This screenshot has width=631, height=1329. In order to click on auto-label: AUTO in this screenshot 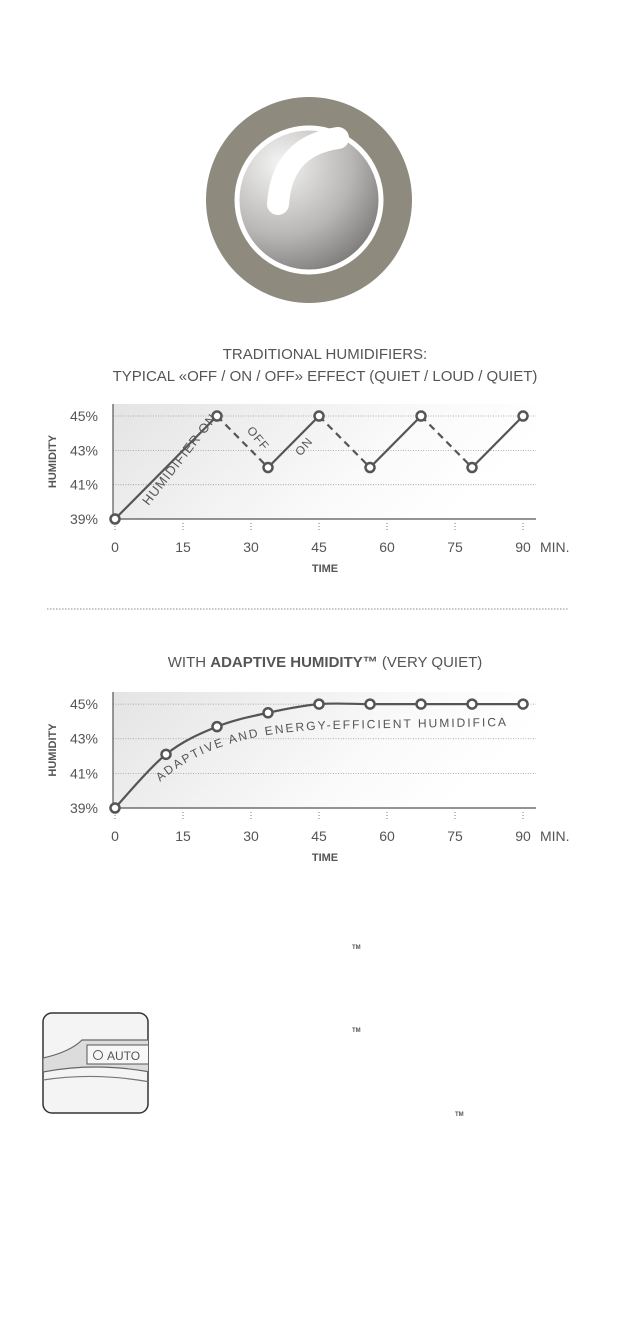, I will do `click(123, 1056)`.